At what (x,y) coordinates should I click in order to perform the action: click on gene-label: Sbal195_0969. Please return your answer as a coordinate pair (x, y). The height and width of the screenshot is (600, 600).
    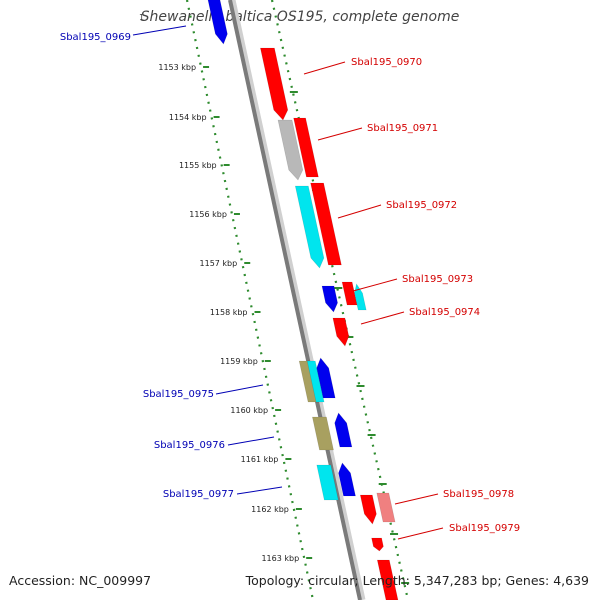
    Looking at the image, I should click on (95, 37).